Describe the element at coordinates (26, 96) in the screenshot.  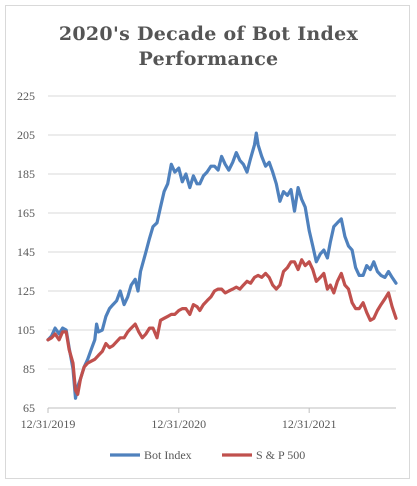
I see `y-tick-label: 225` at that location.